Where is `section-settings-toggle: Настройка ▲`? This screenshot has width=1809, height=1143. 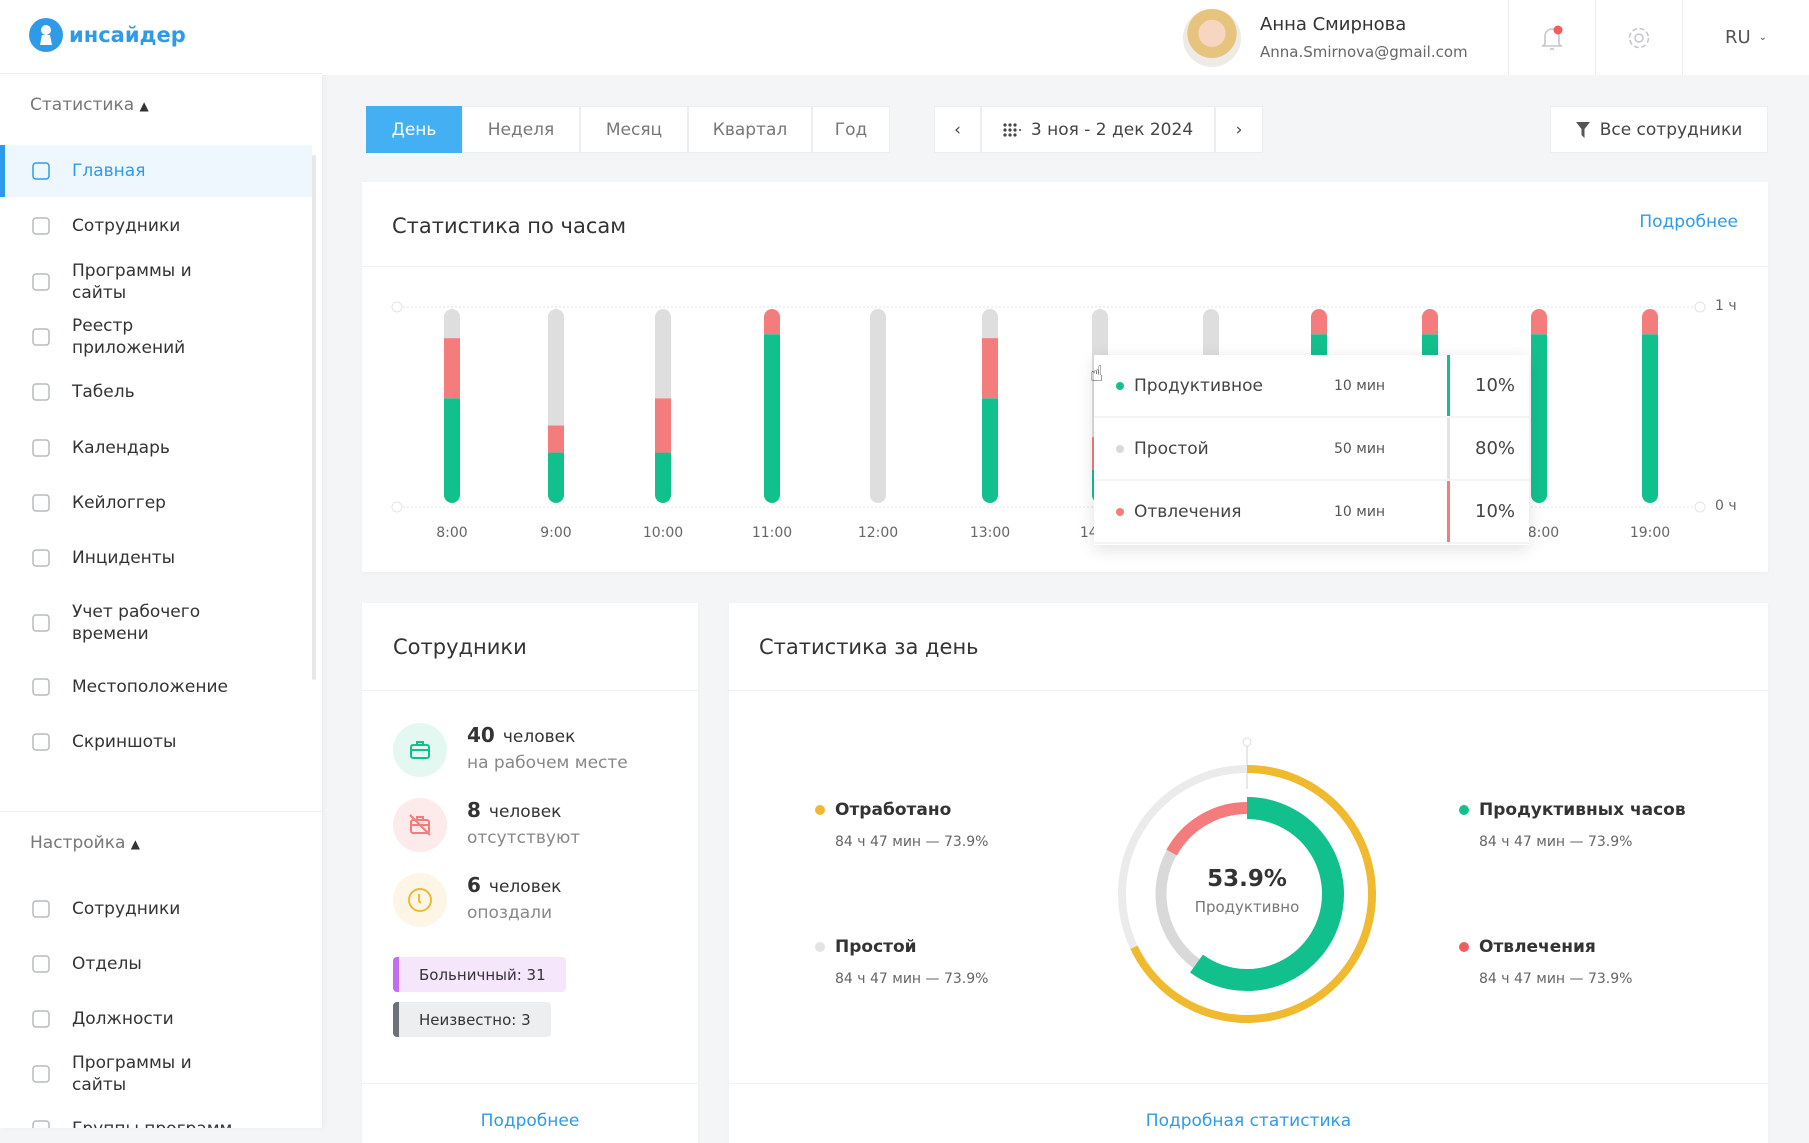 section-settings-toggle: Настройка ▲ is located at coordinates (85, 843).